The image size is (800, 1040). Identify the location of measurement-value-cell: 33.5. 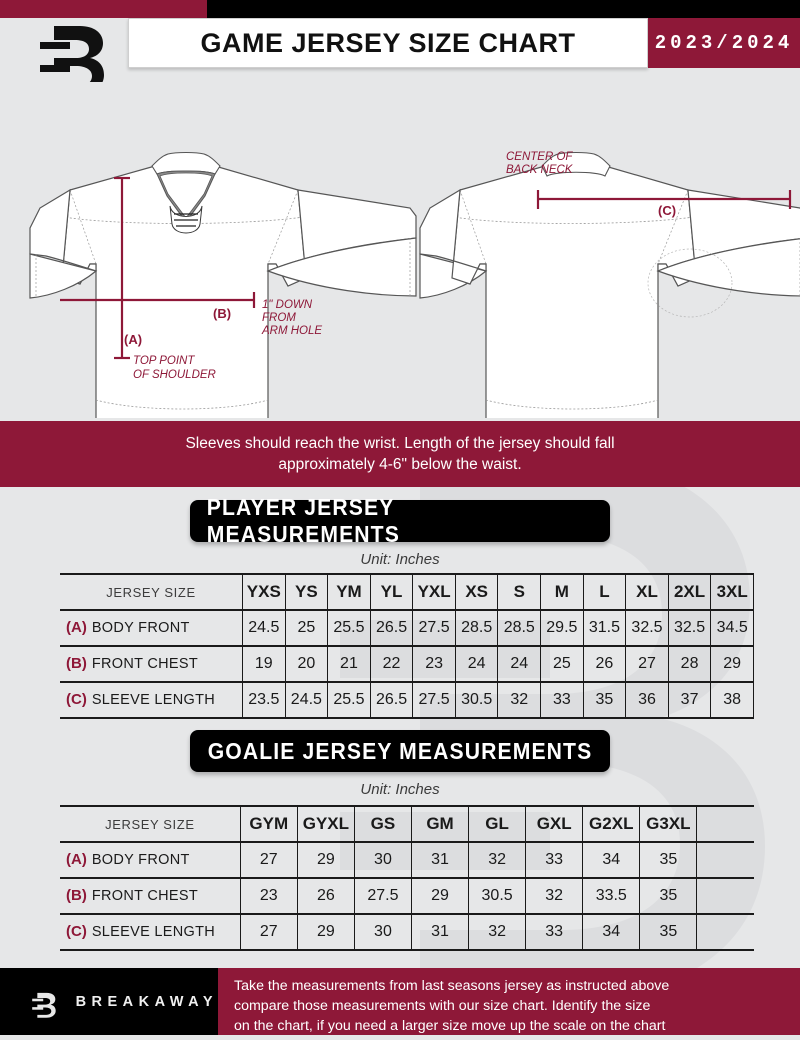
(611, 896).